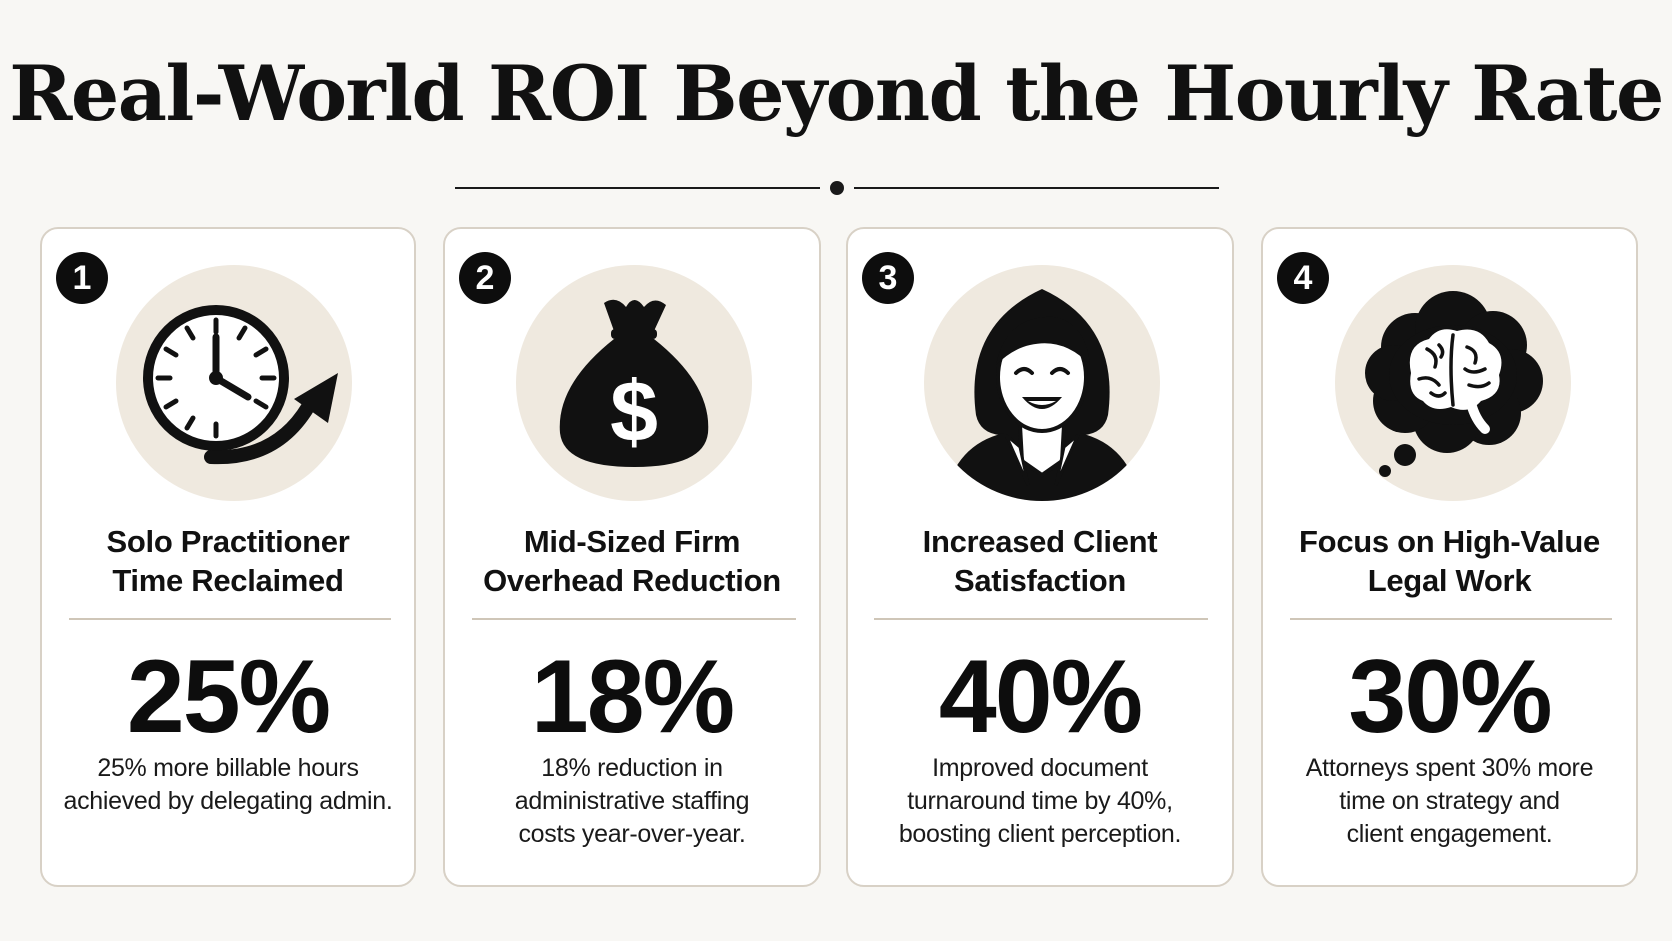 The width and height of the screenshot is (1672, 941). I want to click on card-description-line: costs year-over-year., so click(632, 834).